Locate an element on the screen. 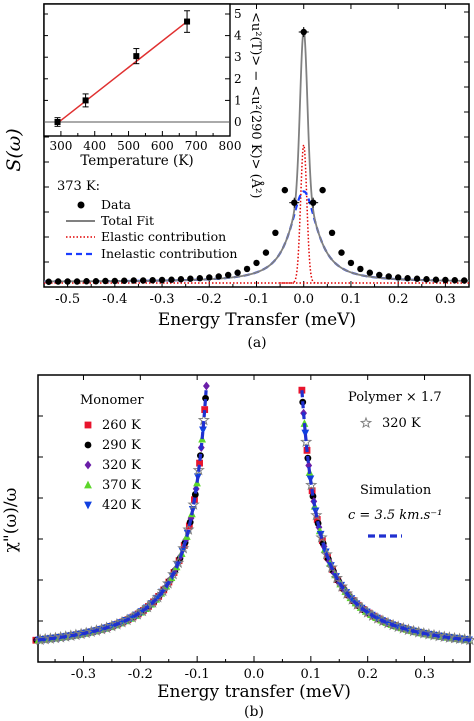 The image size is (474, 721). legend-a-inelastic-label: Inelastic contribution is located at coordinates (169, 253).